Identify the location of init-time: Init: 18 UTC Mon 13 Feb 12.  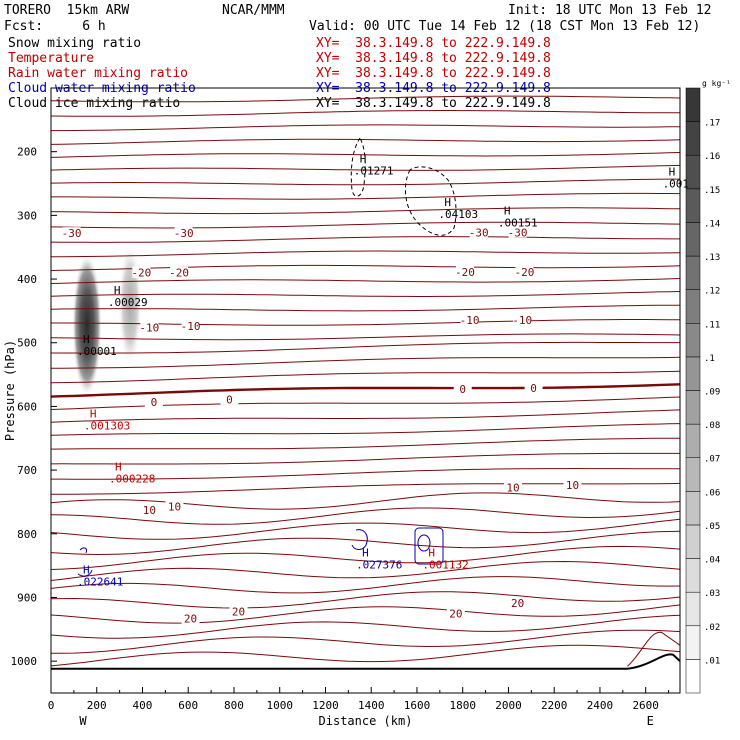
(610, 10).